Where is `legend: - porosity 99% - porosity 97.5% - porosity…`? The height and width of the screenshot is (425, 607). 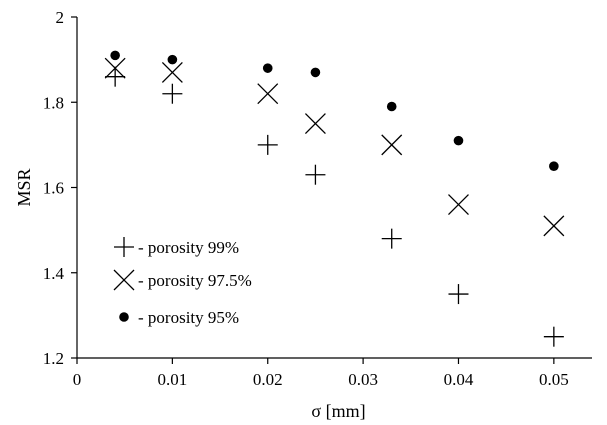 legend: - porosity 99% - porosity 97.5% - porosity… is located at coordinates (182, 282).